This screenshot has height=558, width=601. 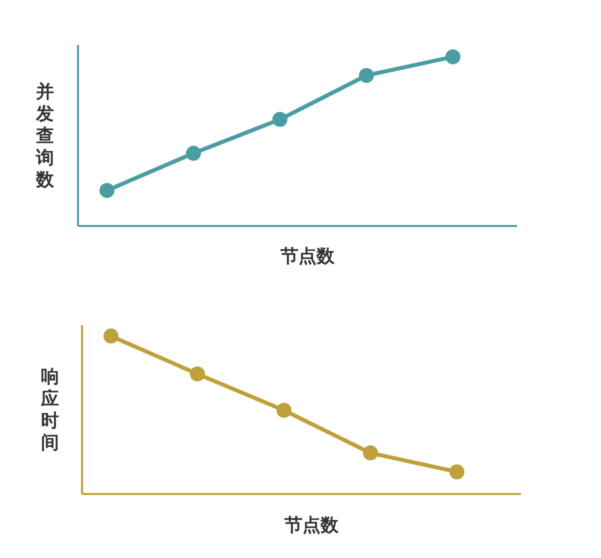 I want to click on y-axis-title: 响应时间, so click(x=49, y=410).